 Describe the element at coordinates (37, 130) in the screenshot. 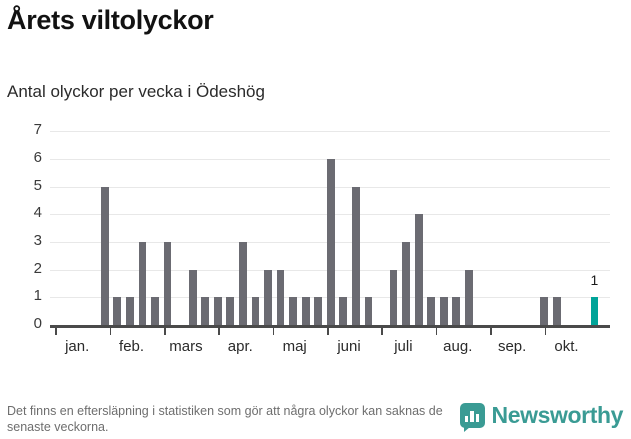

I see `y-axis-tick-label: 7` at that location.